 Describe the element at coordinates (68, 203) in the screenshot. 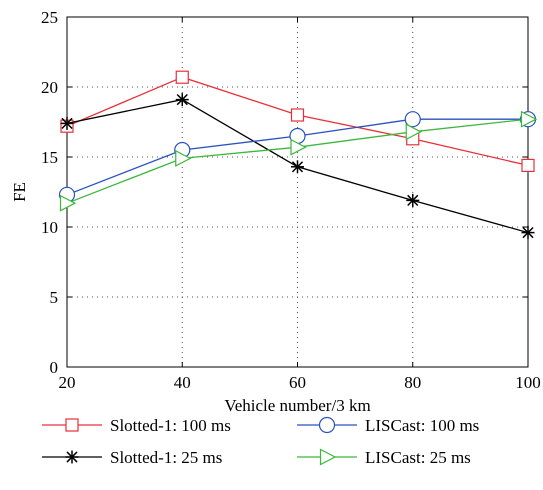

I see `data-point-s3-x20` at that location.